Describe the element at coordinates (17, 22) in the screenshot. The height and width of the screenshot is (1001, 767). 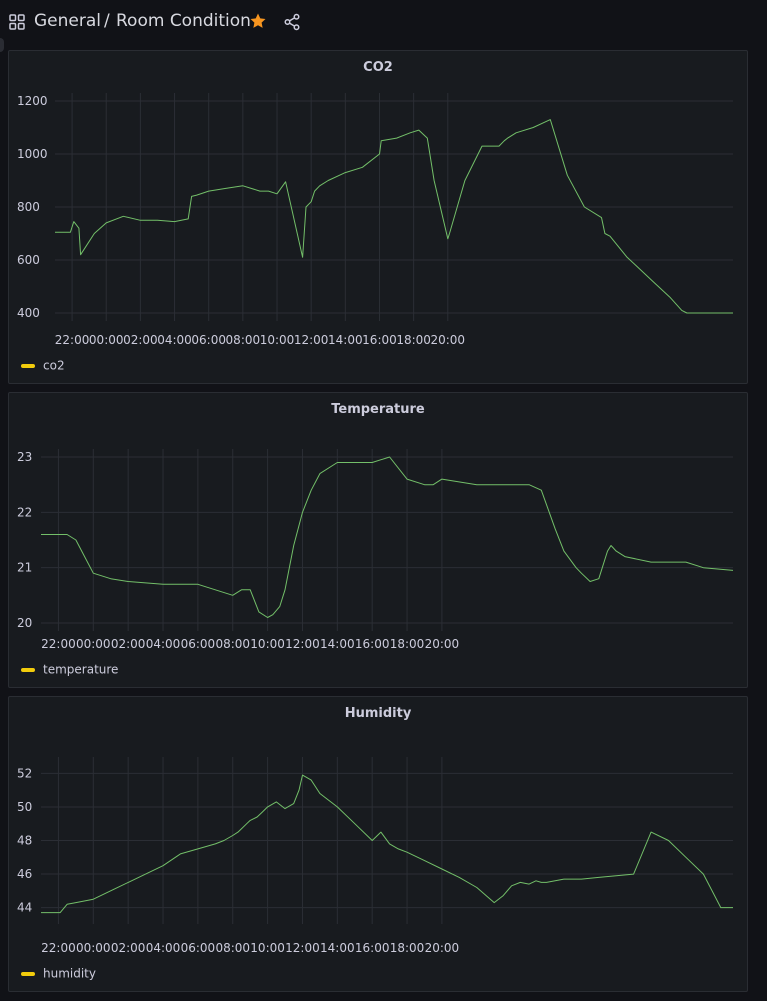
I see `grid-icon` at that location.